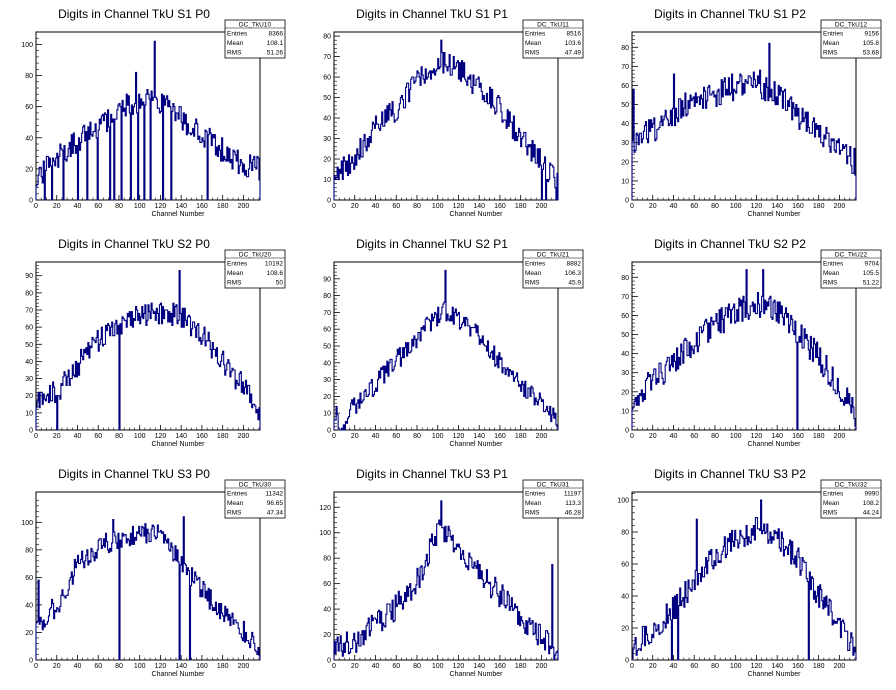 This screenshot has width=896, height=690. Describe the element at coordinates (553, 485) in the screenshot. I see `stats-name: DC_TkU31` at that location.